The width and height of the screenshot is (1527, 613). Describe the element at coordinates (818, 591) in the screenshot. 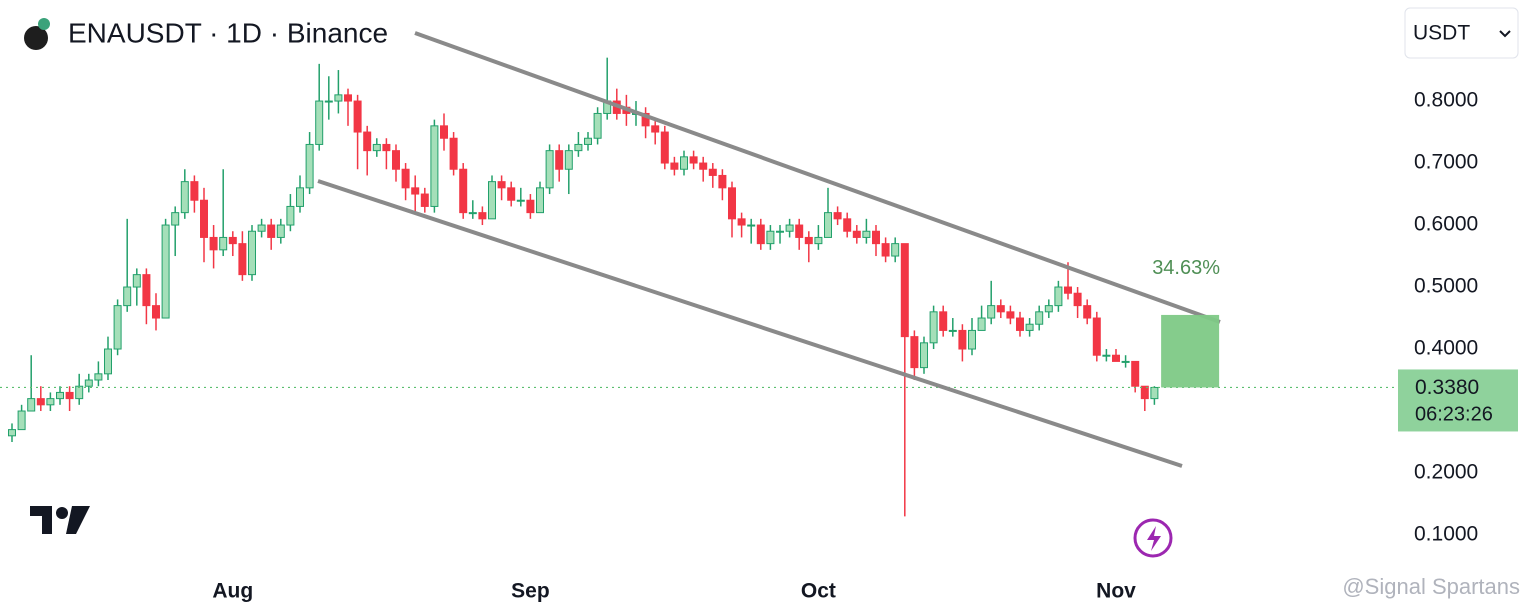

I see `x-tick-label: Oct` at that location.